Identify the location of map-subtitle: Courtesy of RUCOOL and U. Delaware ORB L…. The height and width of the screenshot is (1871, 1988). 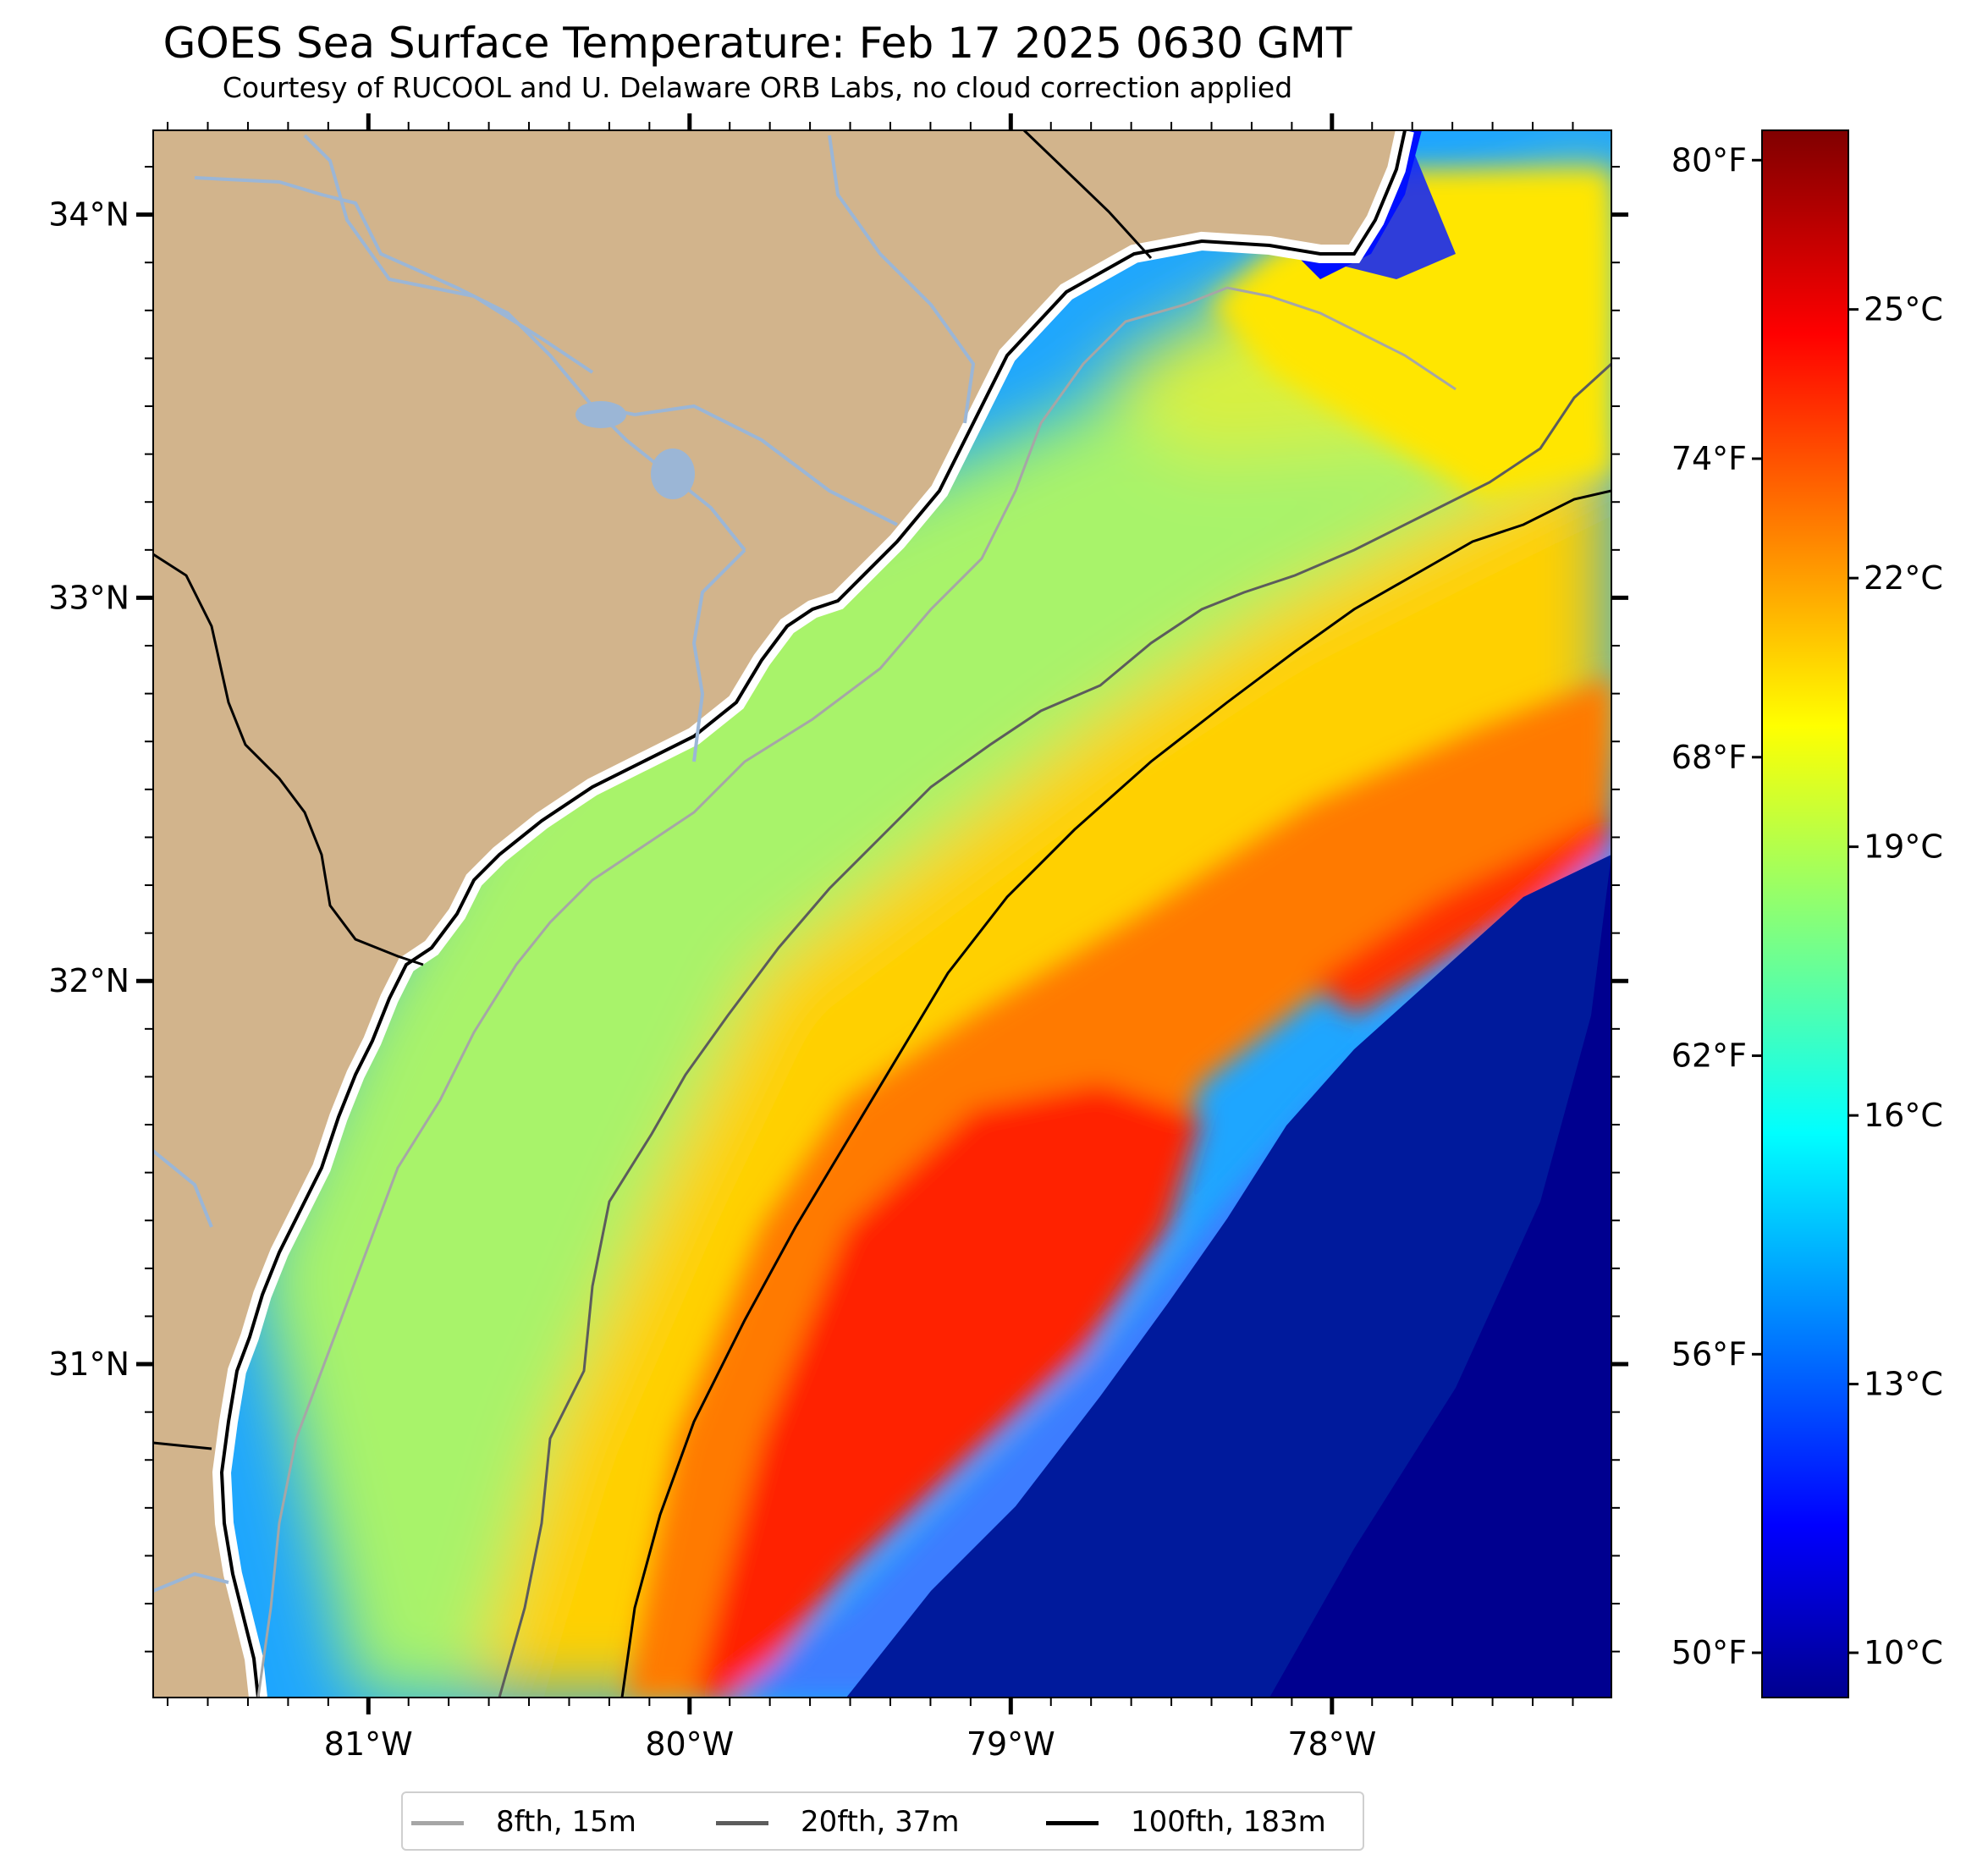
(757, 87).